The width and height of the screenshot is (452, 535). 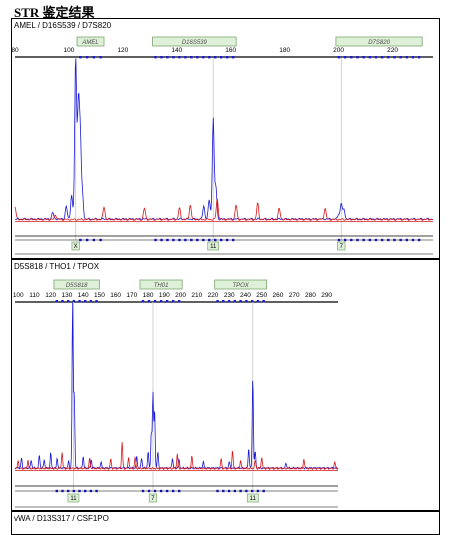 What do you see at coordinates (261, 295) in the screenshot?
I see `x-tick-label: 250` at bounding box center [261, 295].